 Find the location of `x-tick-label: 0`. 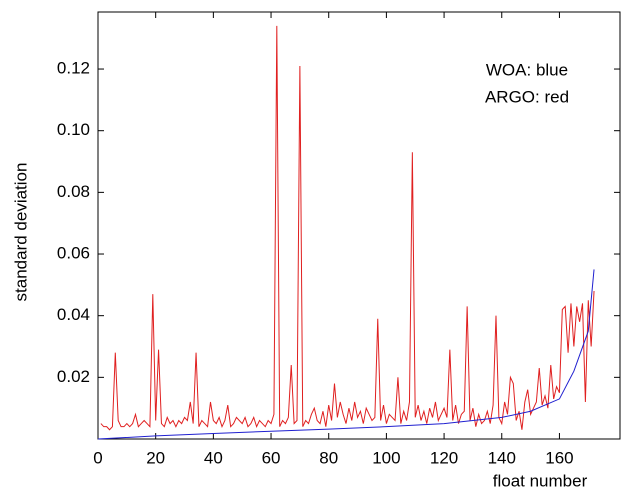

x-tick-label: 0 is located at coordinates (97, 457).